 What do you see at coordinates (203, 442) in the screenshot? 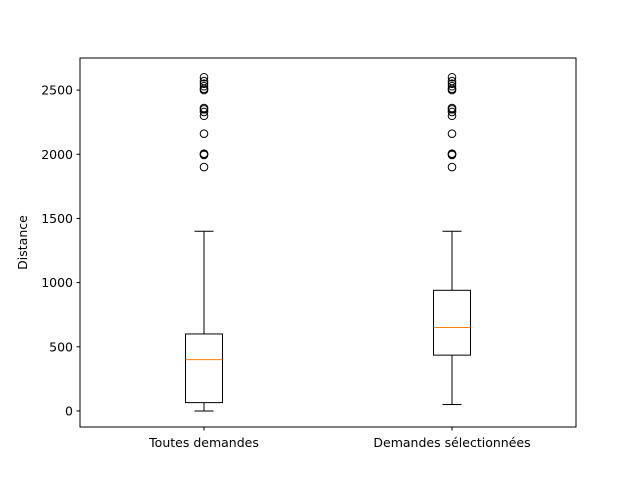
I see `x-tick-label: Toutes demandes` at bounding box center [203, 442].